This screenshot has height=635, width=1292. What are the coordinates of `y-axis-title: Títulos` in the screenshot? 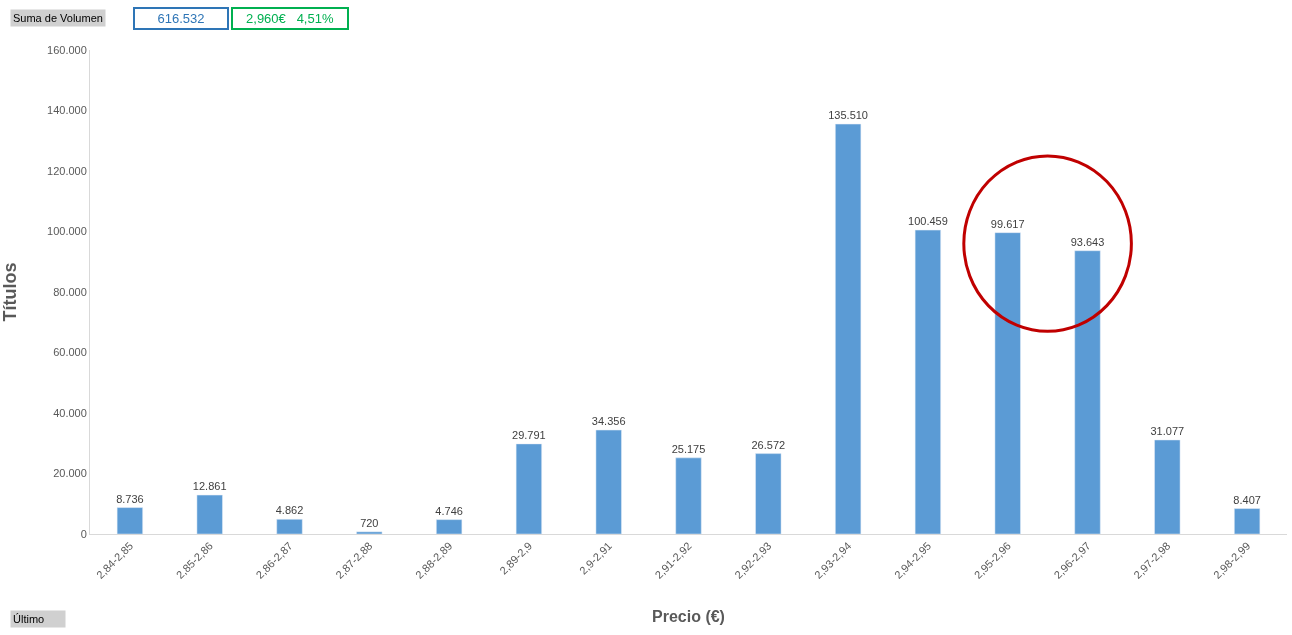 It's located at (10, 292).